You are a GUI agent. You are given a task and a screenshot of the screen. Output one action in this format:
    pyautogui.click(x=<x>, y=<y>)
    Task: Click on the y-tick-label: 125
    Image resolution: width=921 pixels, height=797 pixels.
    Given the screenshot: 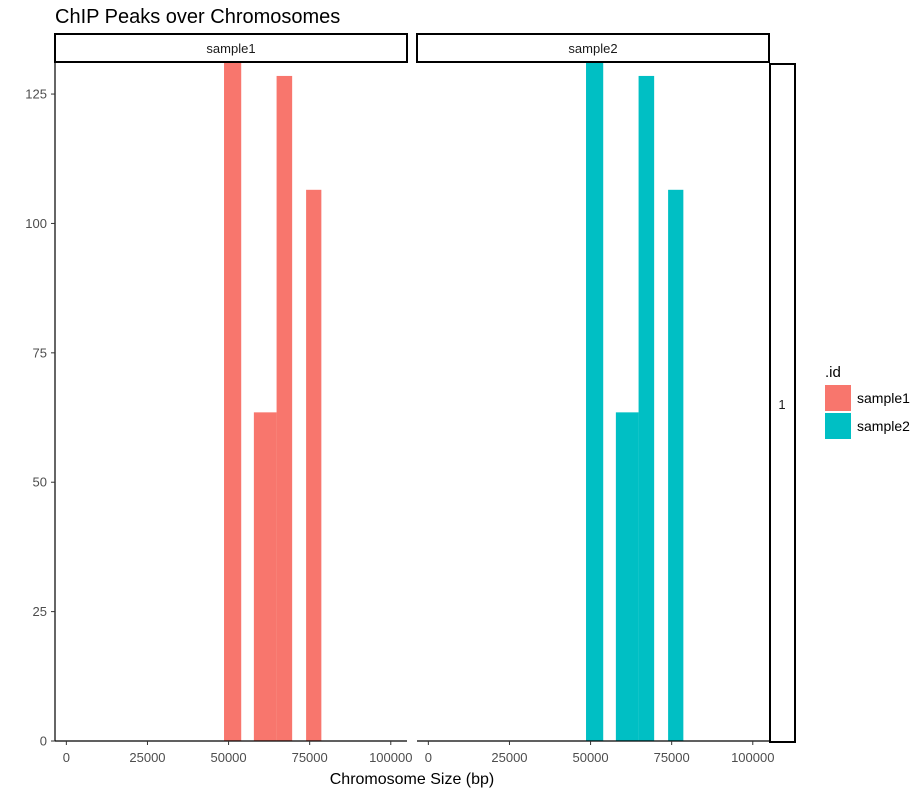 What is the action you would take?
    pyautogui.click(x=36, y=94)
    